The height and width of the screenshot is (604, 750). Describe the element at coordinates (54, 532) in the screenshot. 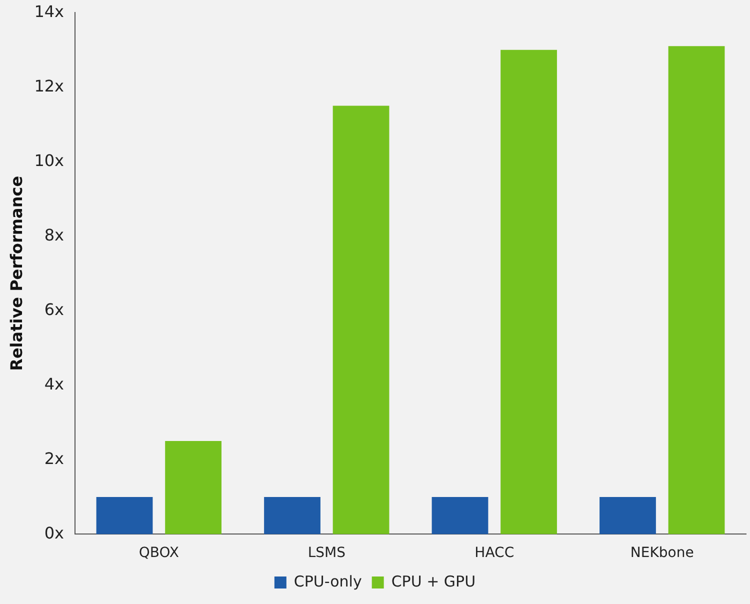

I see `y-tick-label: 0x` at that location.